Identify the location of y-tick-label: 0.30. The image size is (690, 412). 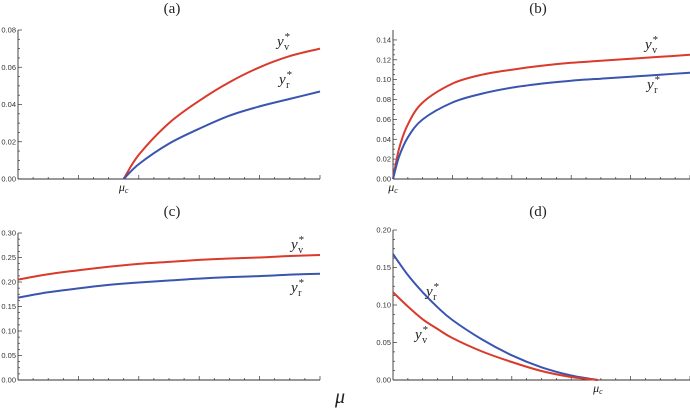
(8, 233).